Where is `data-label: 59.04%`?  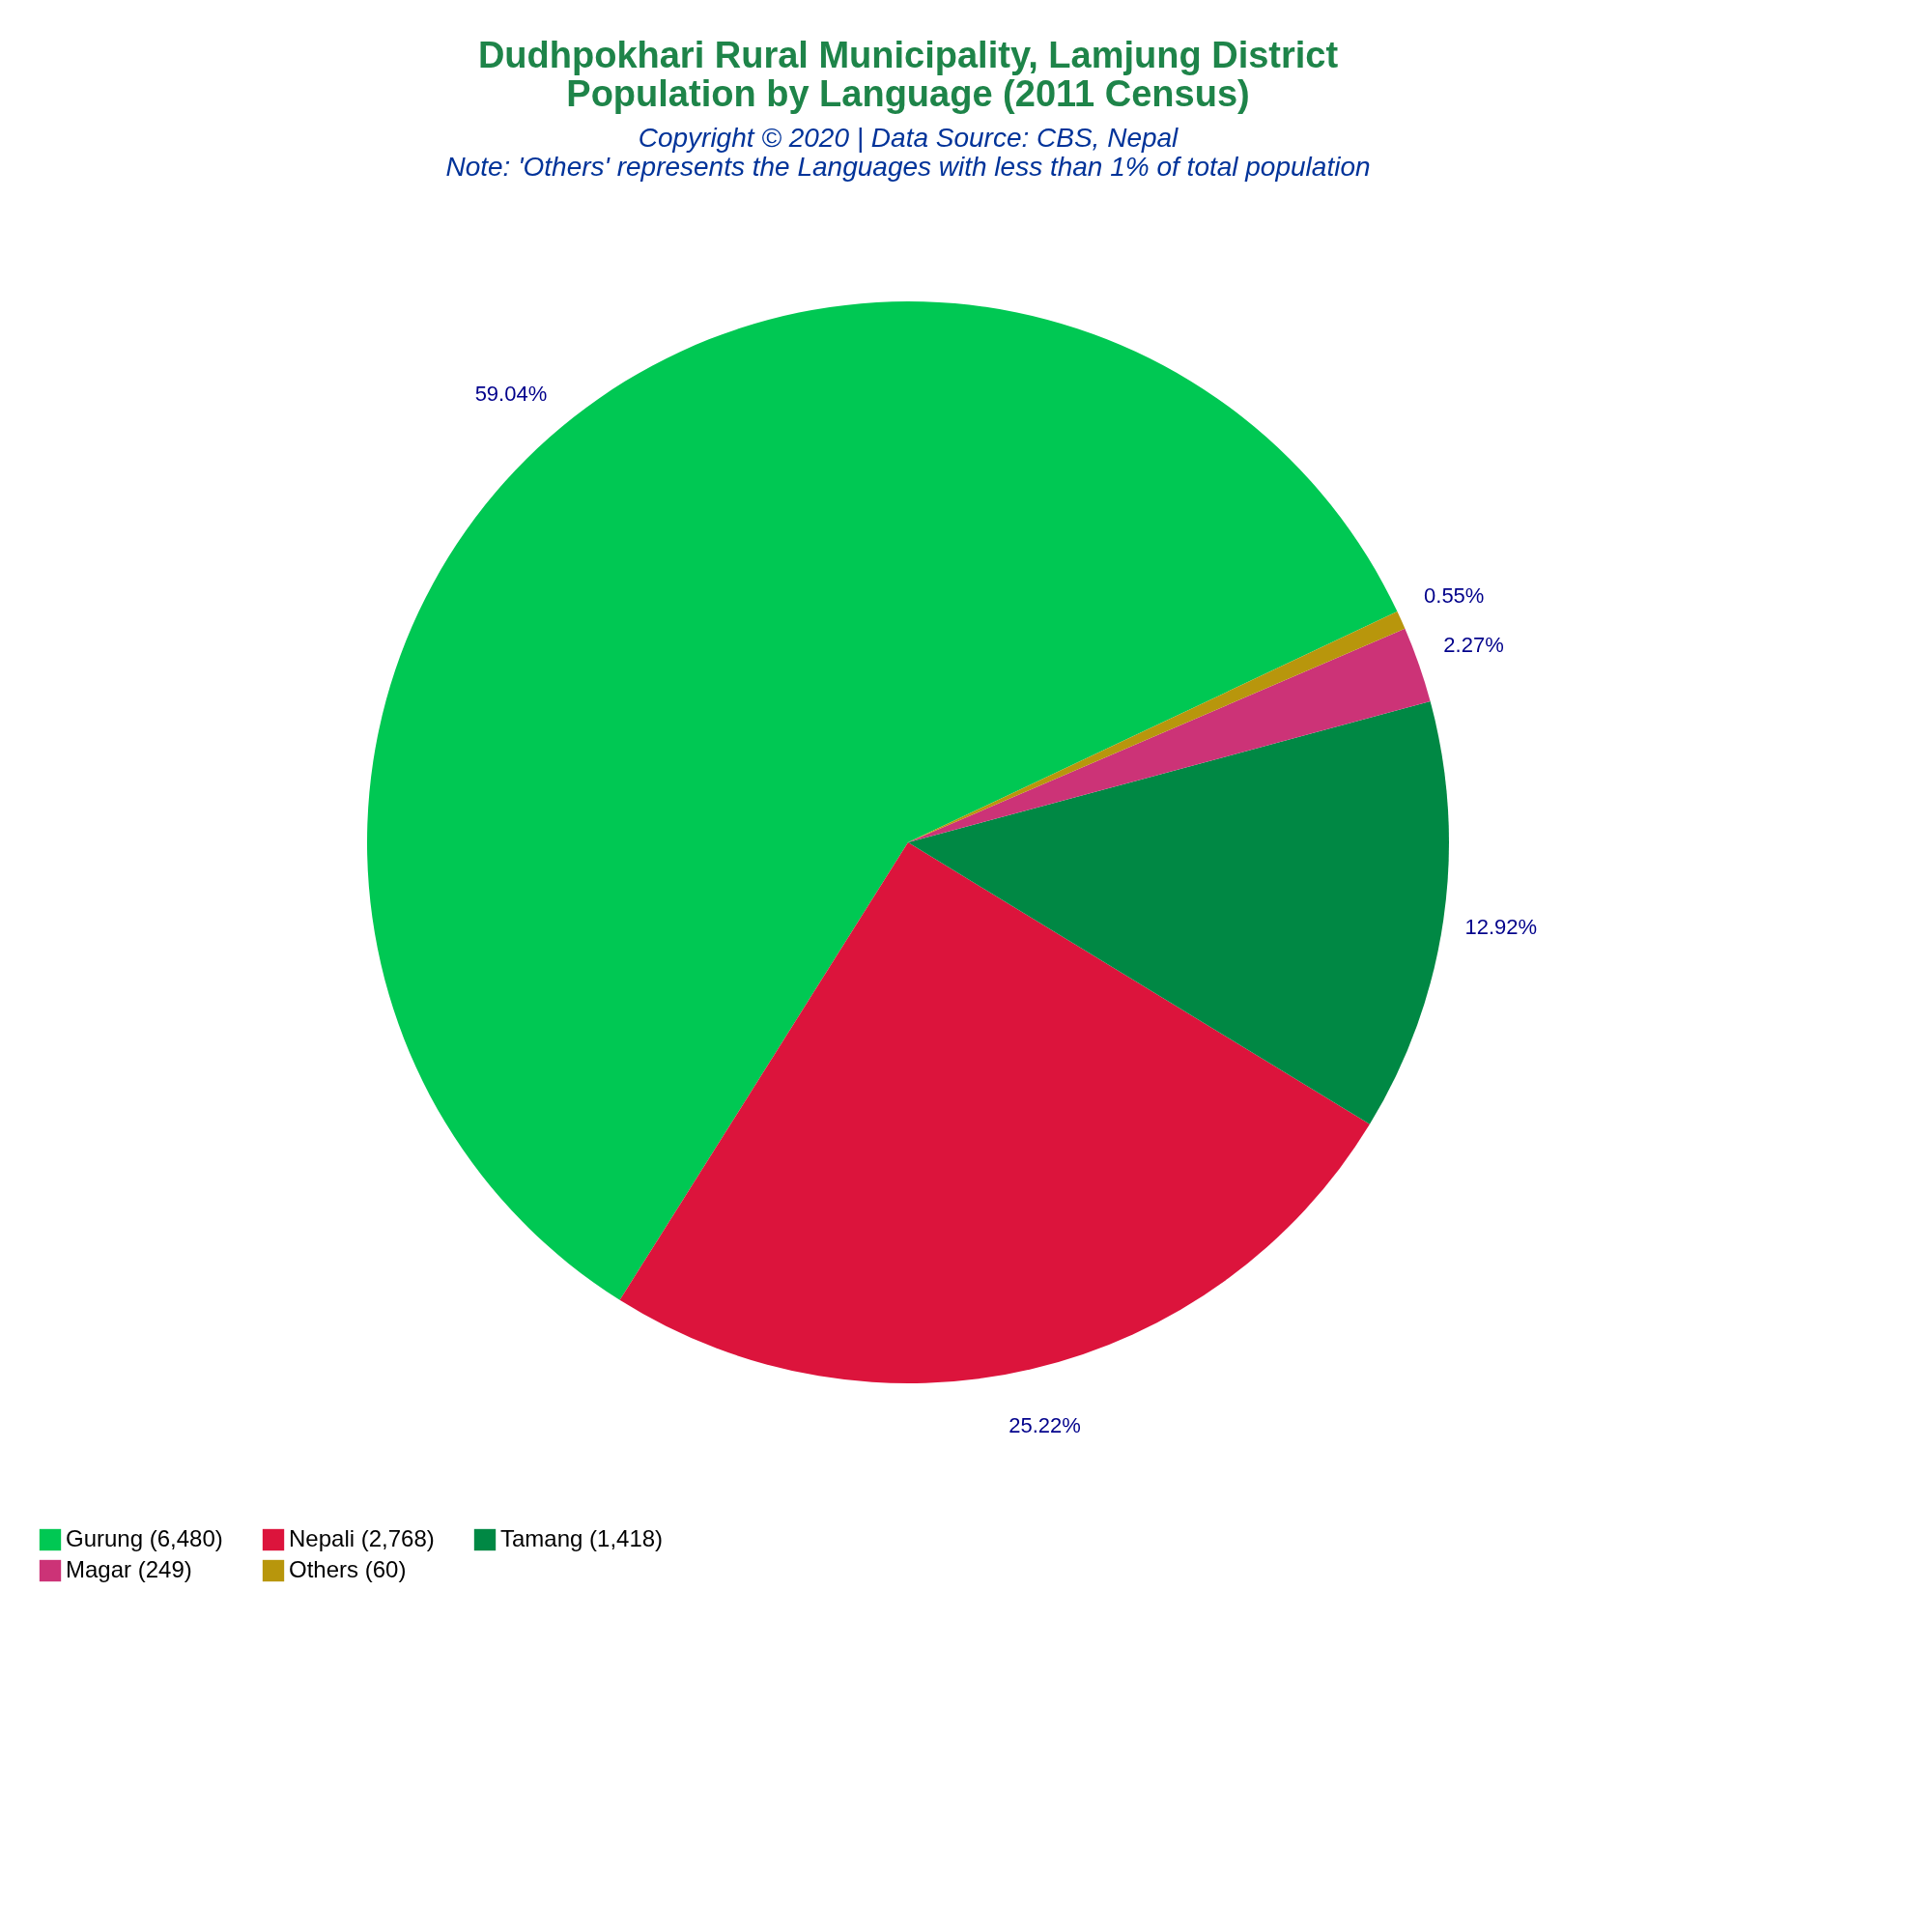 data-label: 59.04% is located at coordinates (511, 393).